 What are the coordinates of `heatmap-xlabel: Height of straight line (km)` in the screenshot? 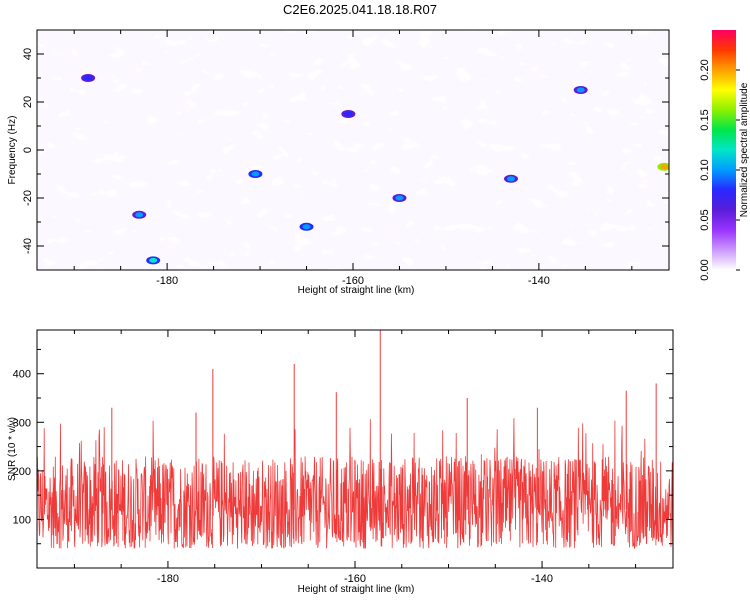 It's located at (356, 290).